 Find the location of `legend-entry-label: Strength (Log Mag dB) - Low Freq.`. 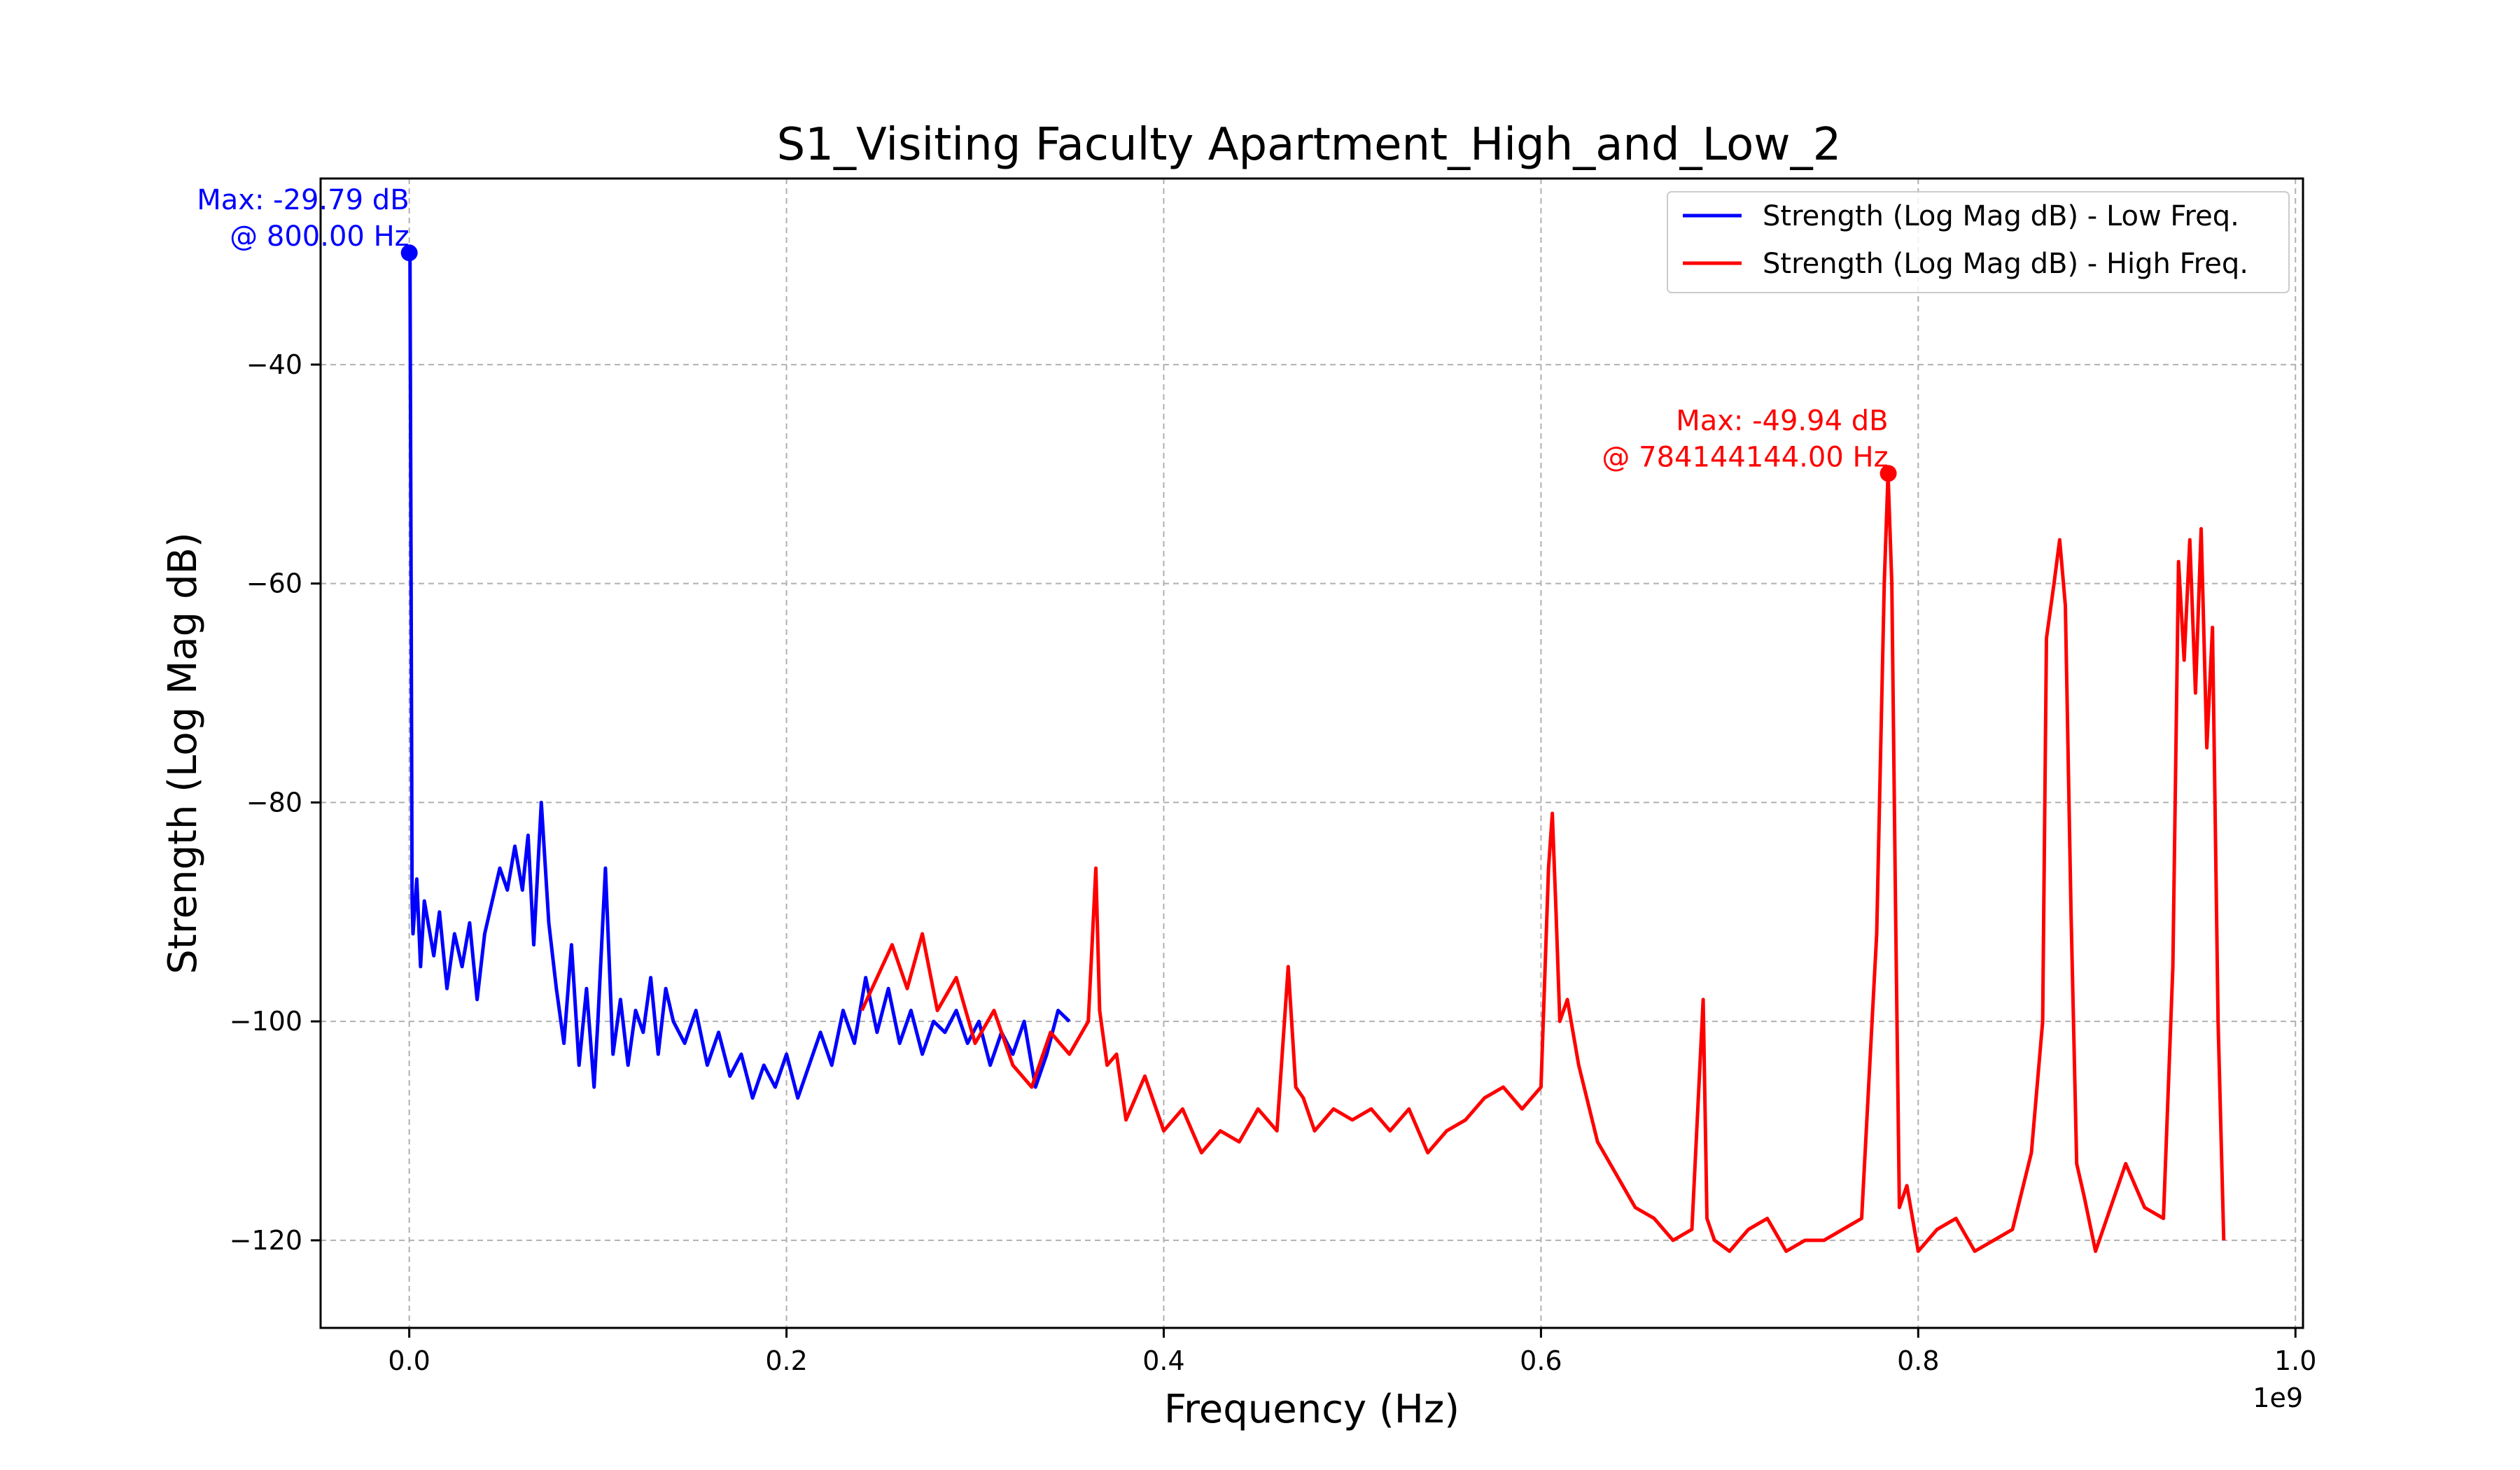

legend-entry-label: Strength (Log Mag dB) - Low Freq. is located at coordinates (2001, 216).